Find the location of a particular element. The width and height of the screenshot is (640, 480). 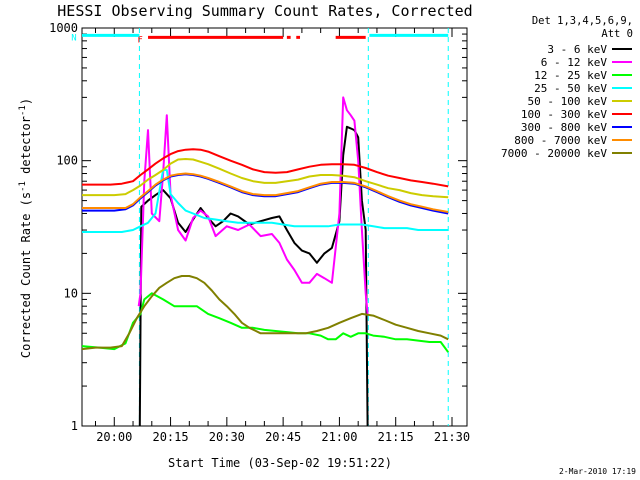

legend-label: 100 - 300 keV is located at coordinates (564, 114).